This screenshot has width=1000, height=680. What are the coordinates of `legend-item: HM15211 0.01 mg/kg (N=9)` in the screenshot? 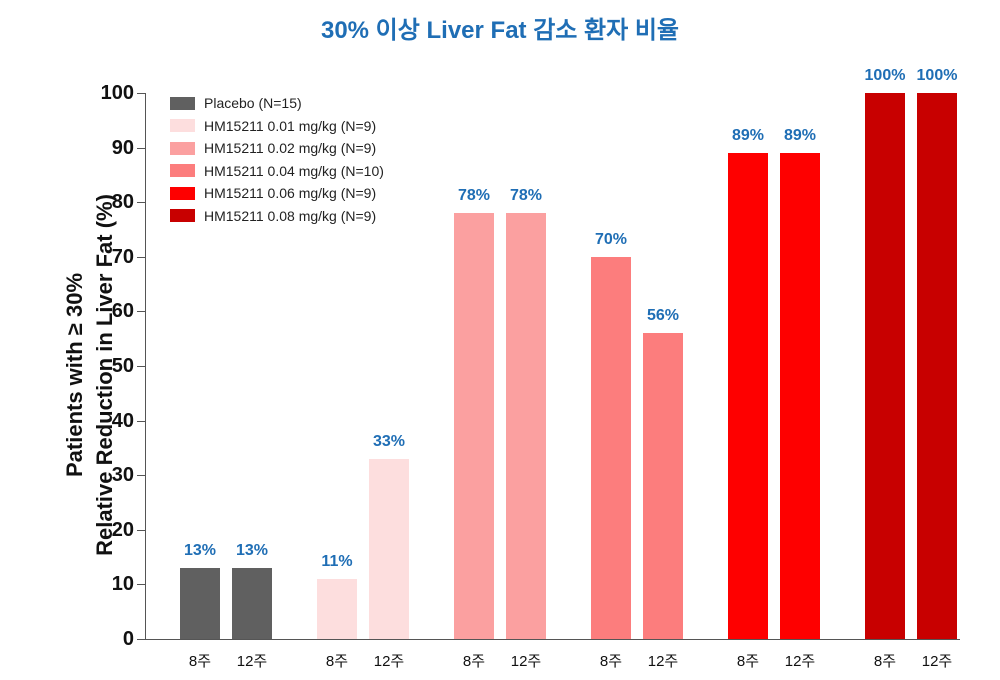 It's located at (277, 126).